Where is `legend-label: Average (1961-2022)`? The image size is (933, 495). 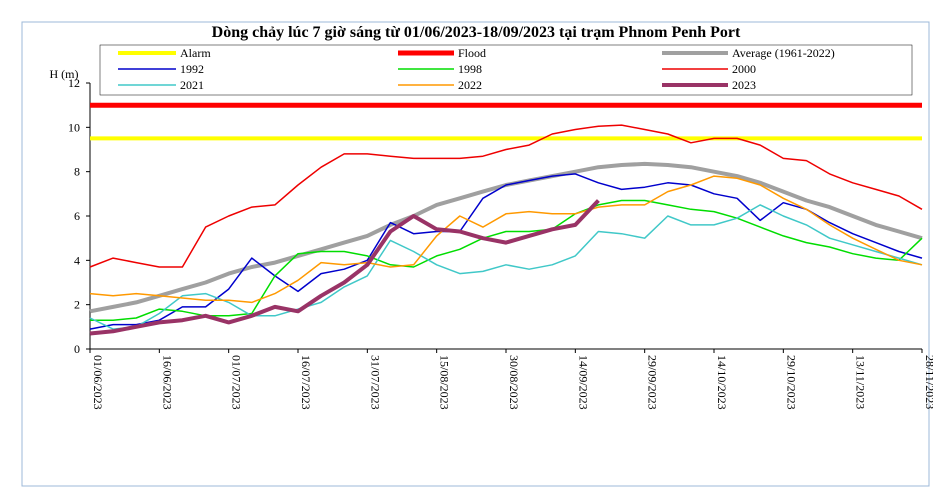
legend-label: Average (1961-2022) is located at coordinates (783, 53).